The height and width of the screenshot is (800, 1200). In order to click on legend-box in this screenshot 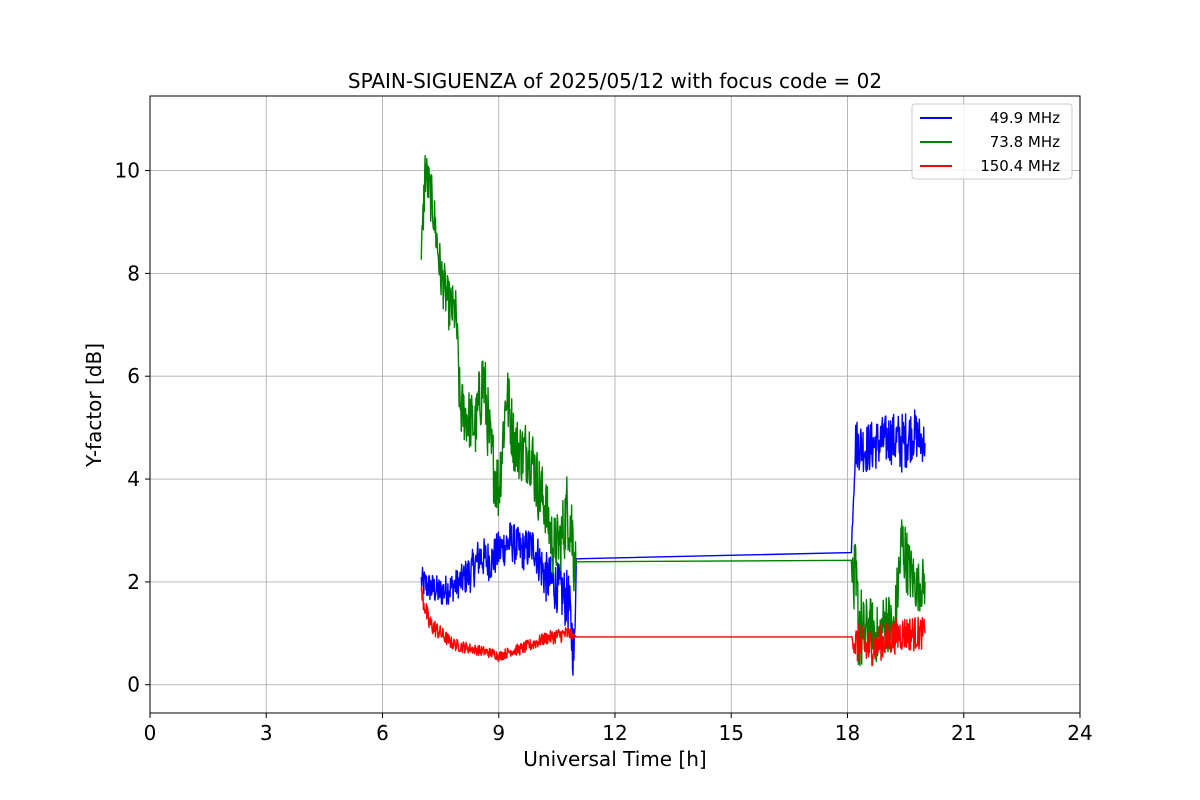, I will do `click(992, 141)`.